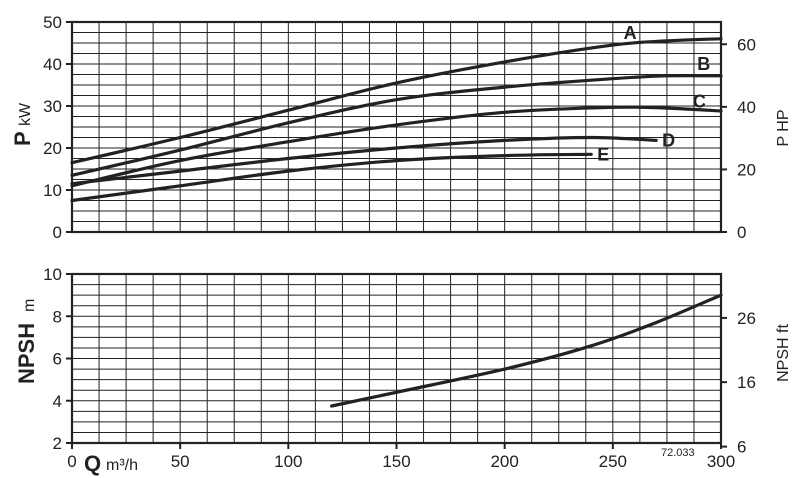 The image size is (792, 478). Describe the element at coordinates (678, 453) in the screenshot. I see `figure-code: 72.033` at that location.